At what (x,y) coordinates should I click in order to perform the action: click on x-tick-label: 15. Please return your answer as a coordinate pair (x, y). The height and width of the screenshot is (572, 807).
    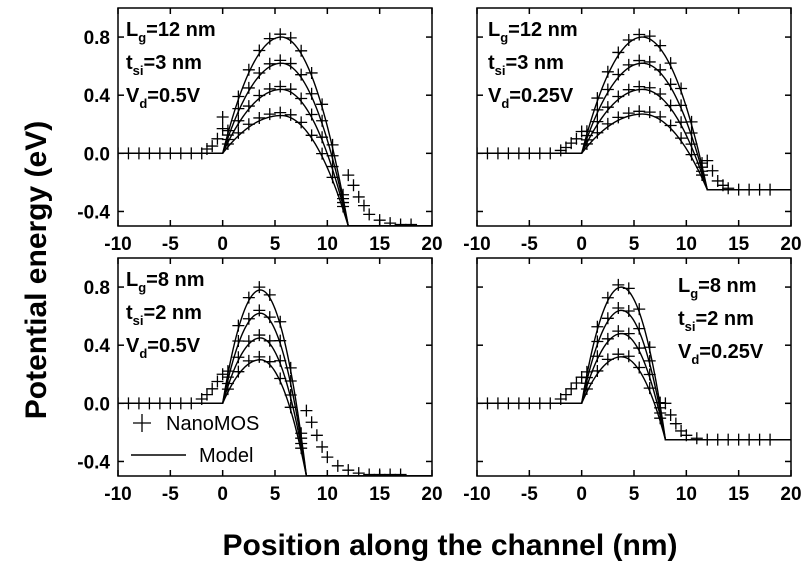
    Looking at the image, I should click on (380, 244).